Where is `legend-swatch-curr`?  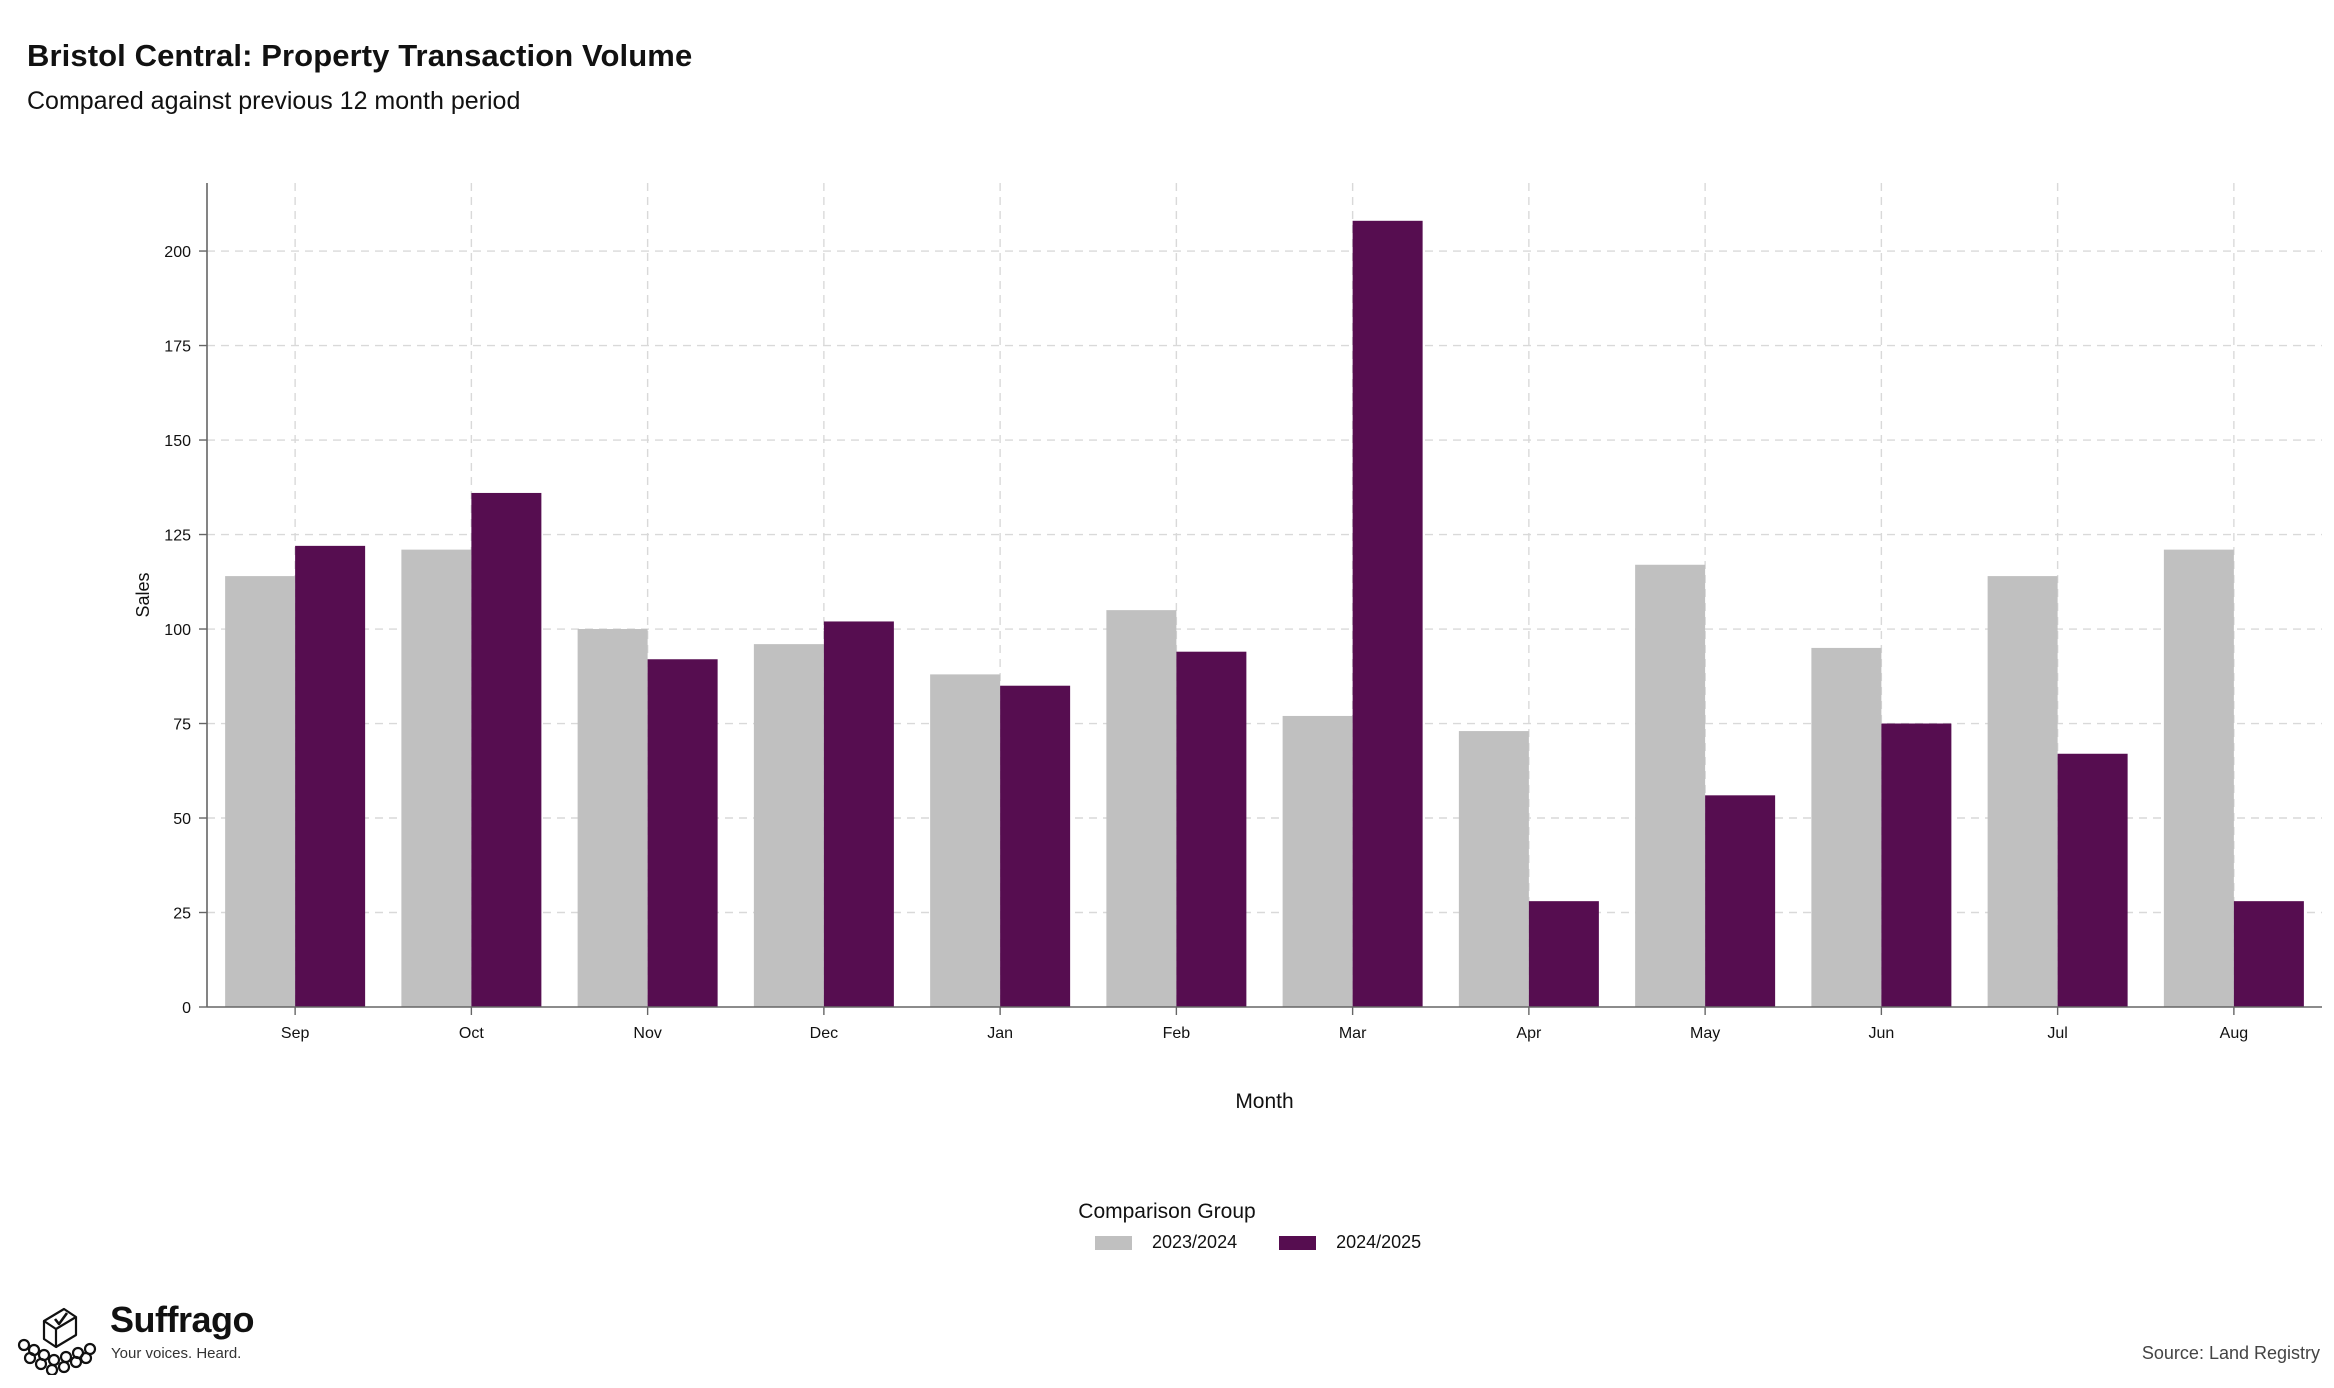 legend-swatch-curr is located at coordinates (1298, 1242).